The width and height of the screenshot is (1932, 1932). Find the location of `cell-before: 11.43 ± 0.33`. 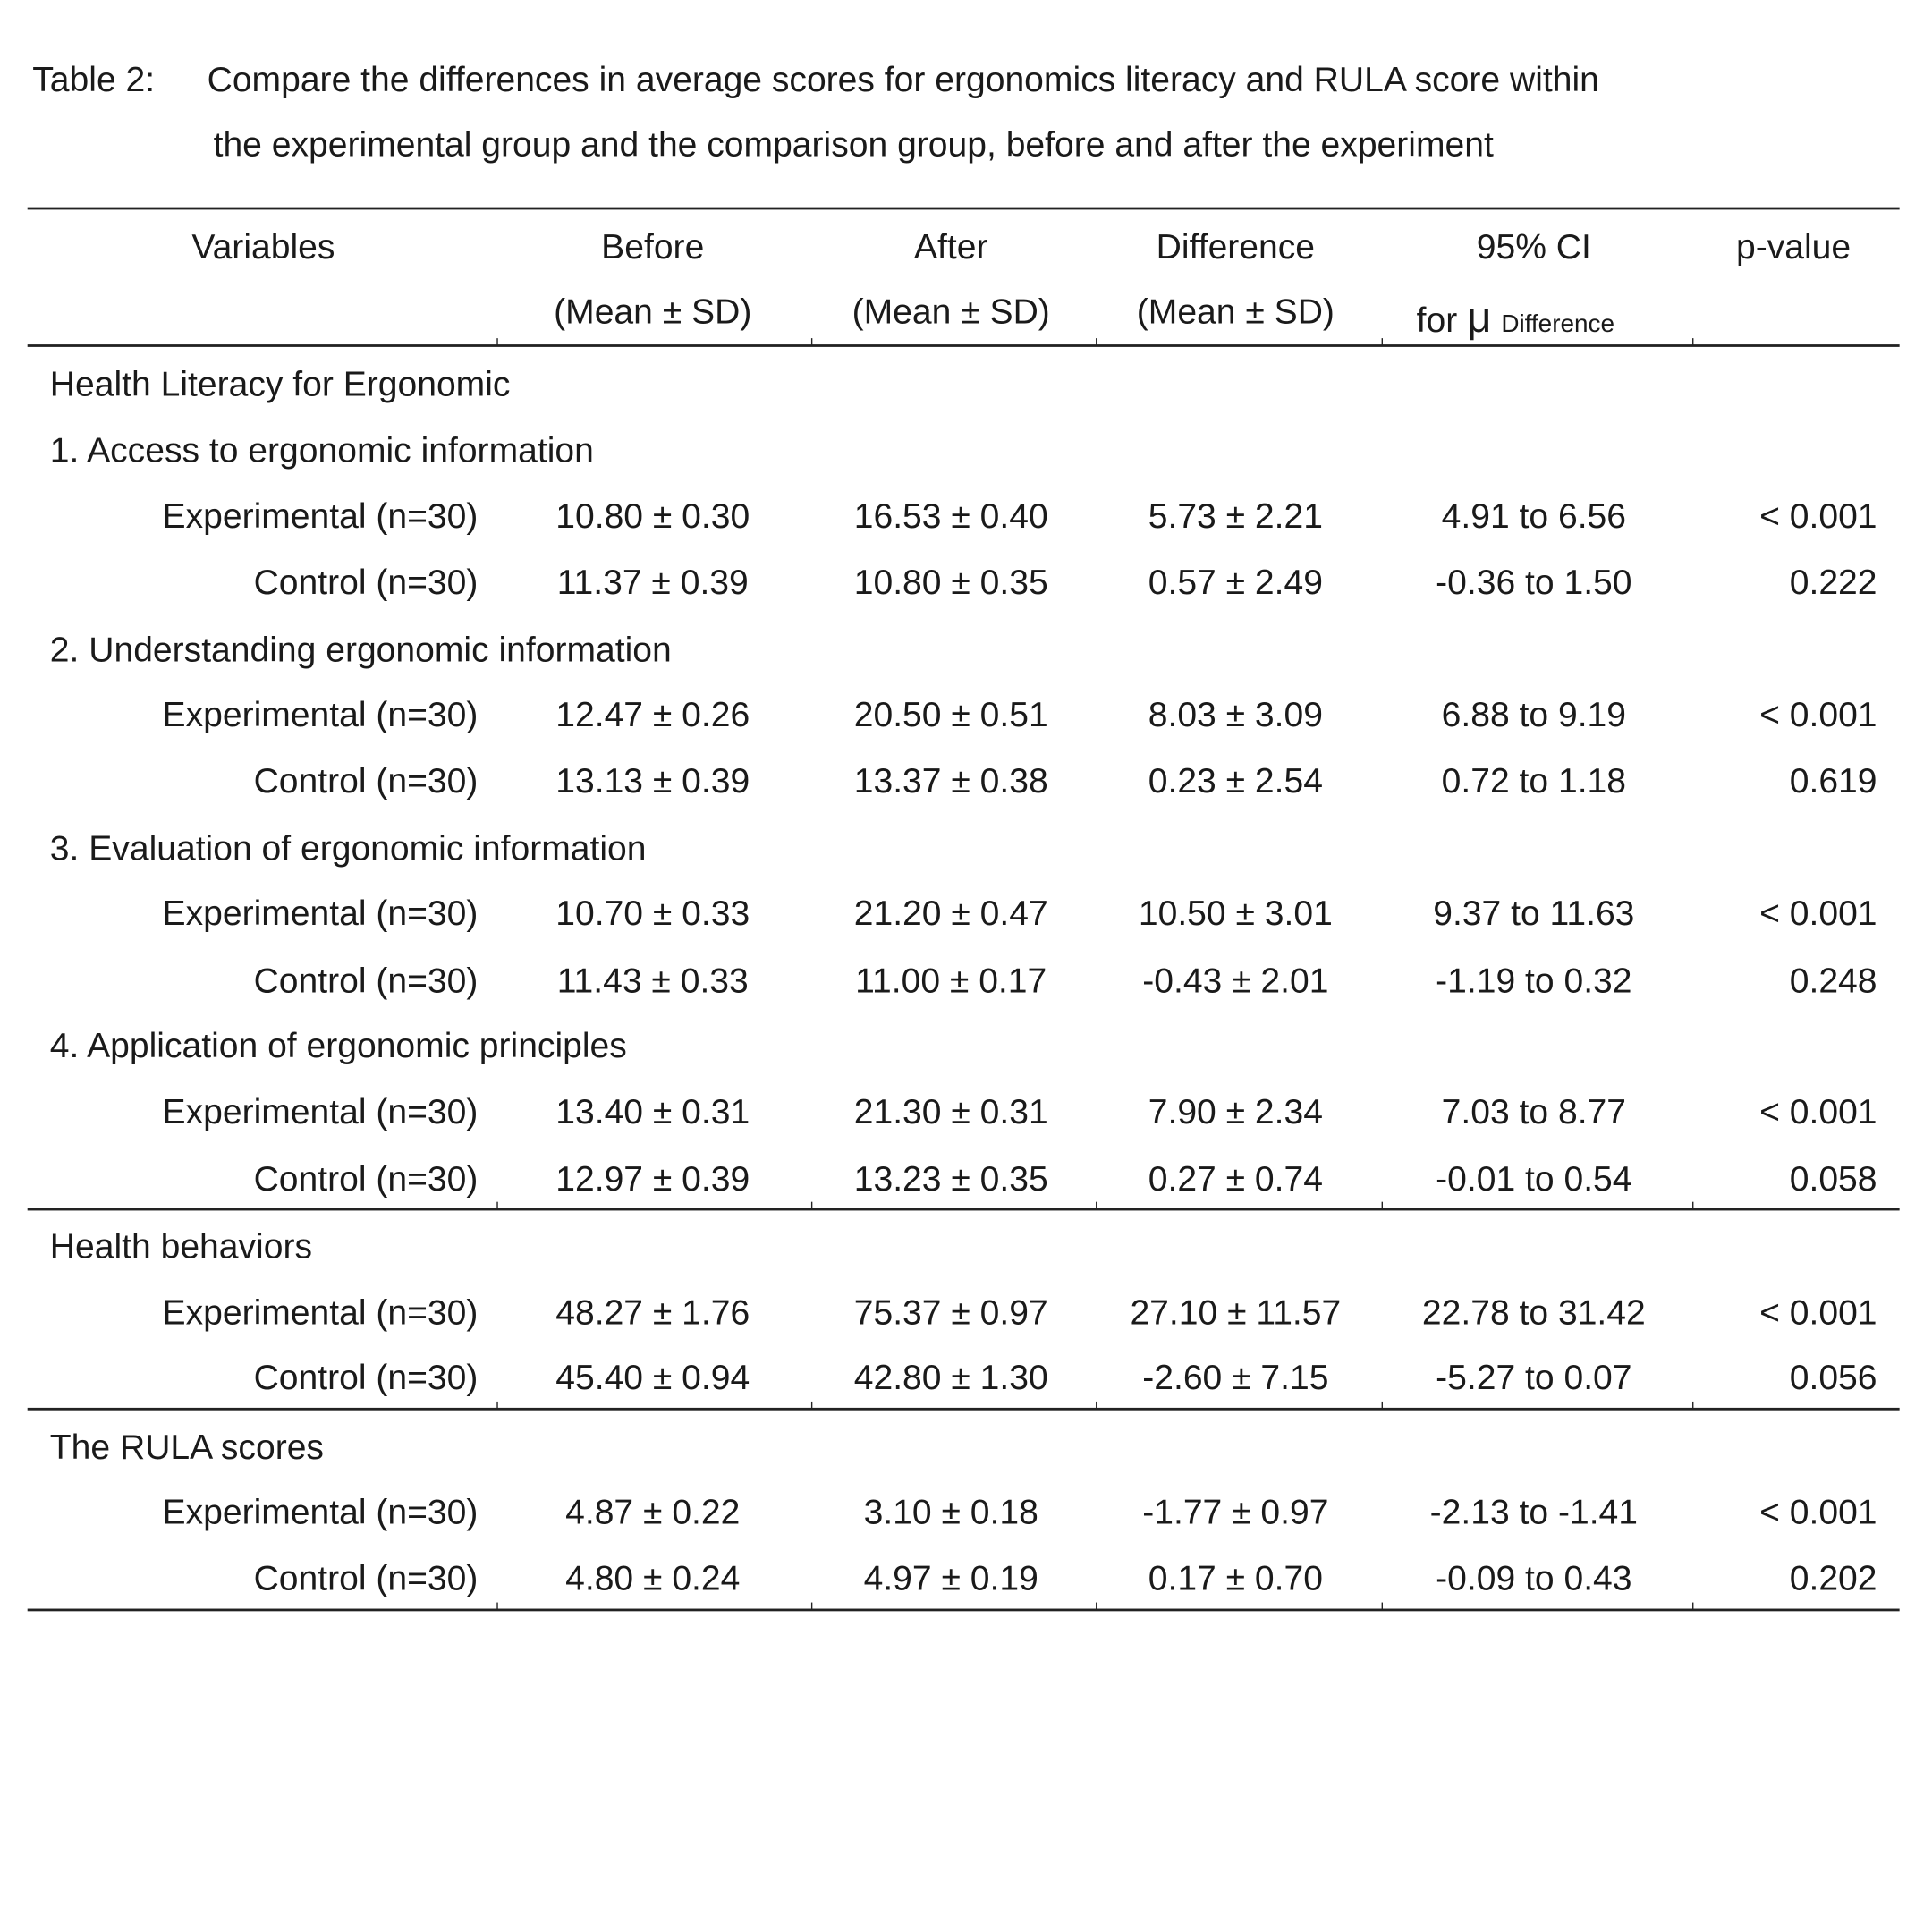

cell-before: 11.43 ± 0.33 is located at coordinates (652, 980).